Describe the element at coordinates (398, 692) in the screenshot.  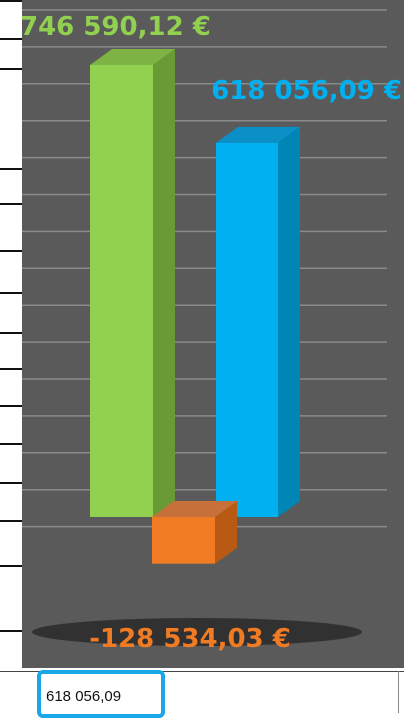
I see `column-border` at that location.